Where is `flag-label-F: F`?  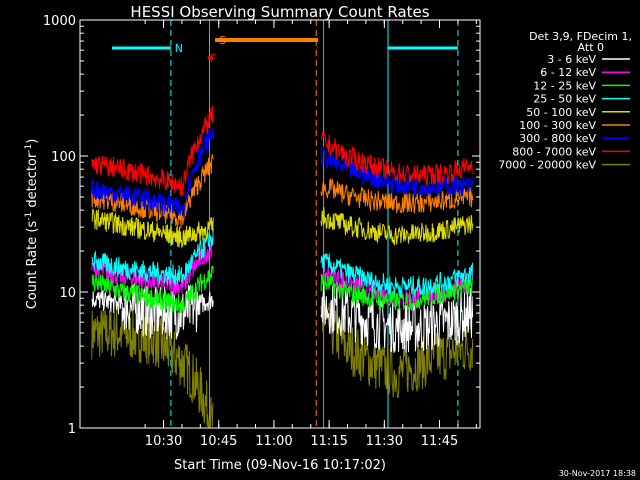
flag-label-F: F is located at coordinates (213, 58).